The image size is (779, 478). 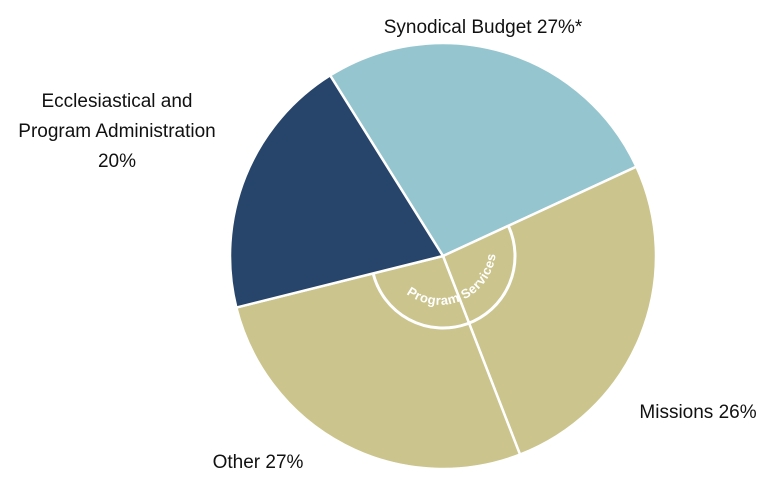 I want to click on slice-label: Synodical Budget 27%*, so click(x=483, y=28).